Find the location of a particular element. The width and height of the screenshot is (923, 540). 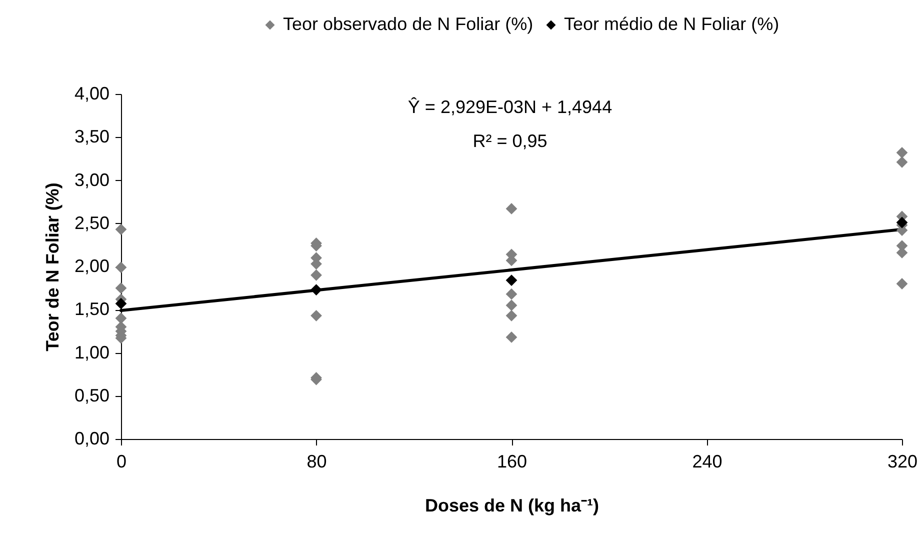

y-tick-label: 3,00 is located at coordinates (92, 180).